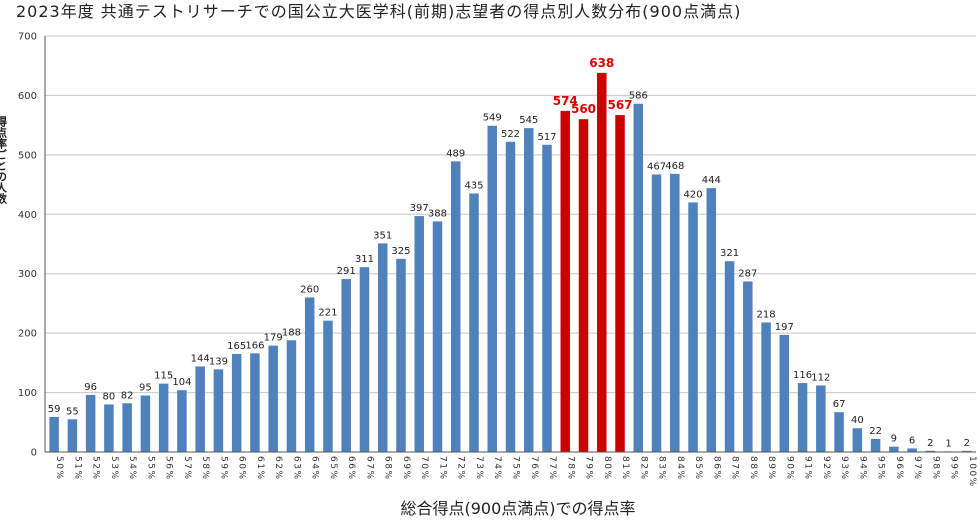 This screenshot has height=524, width=980. Describe the element at coordinates (638, 96) in the screenshot. I see `data-label: 586` at that location.